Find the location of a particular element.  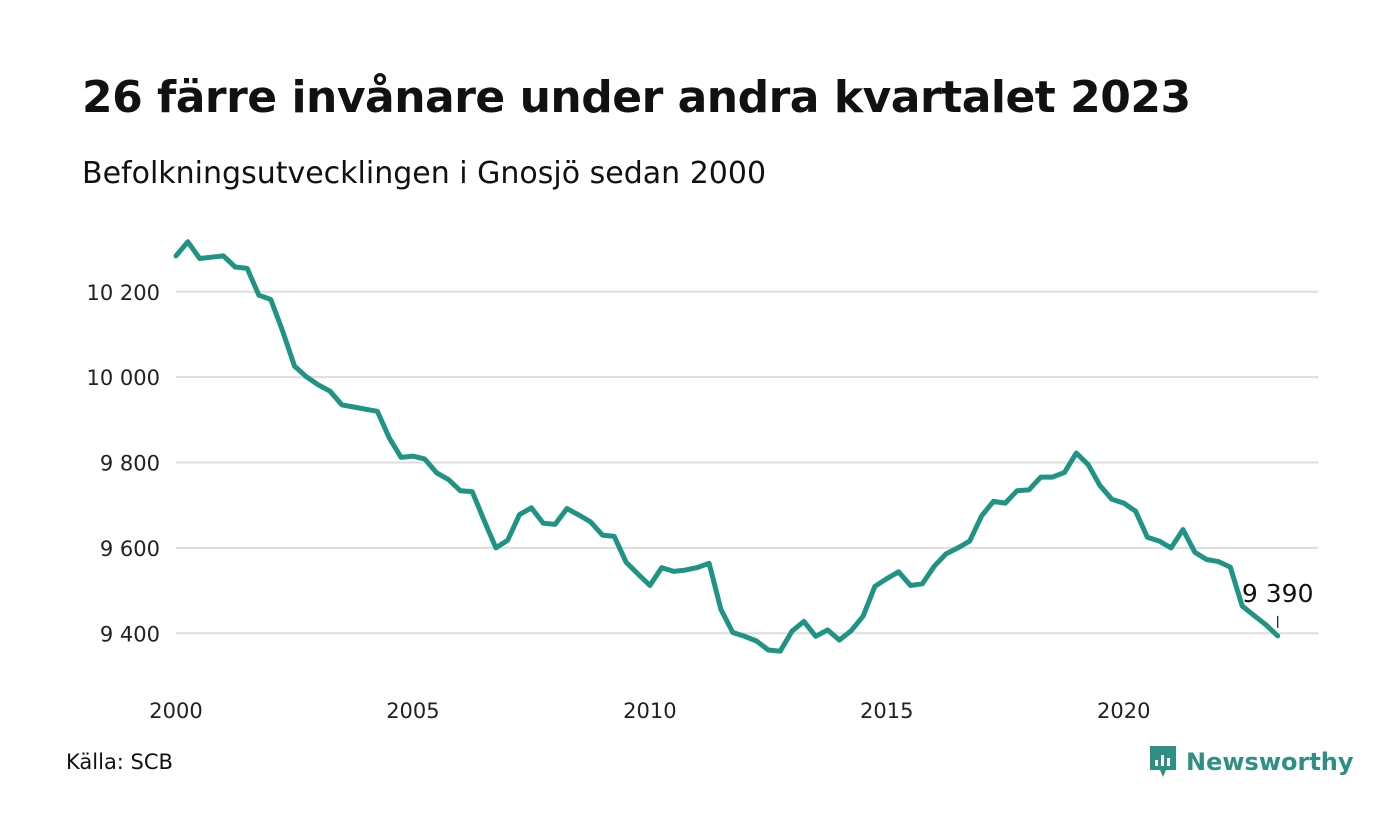

x-axis: 2000 2005 2010 2015 2020 is located at coordinates (649, 711).